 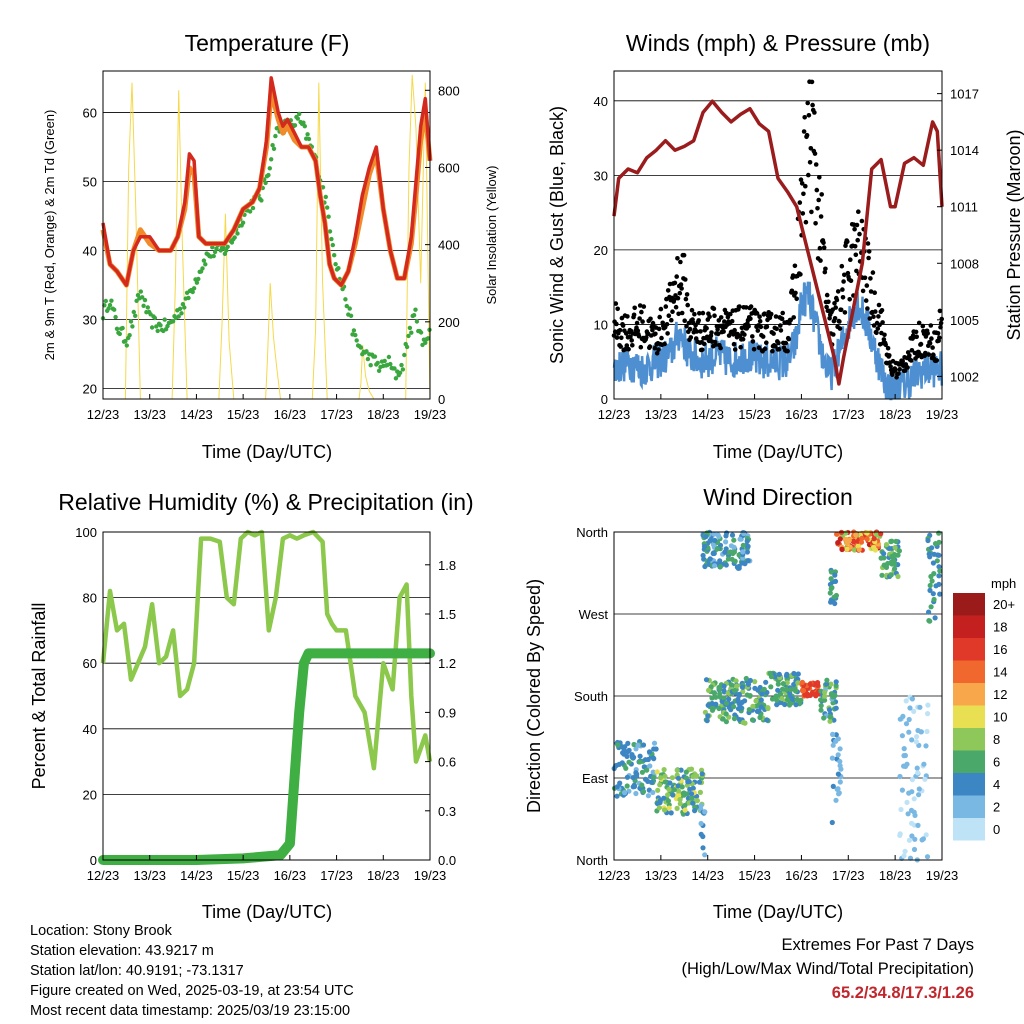 I want to click on y-right-tick-label: 1.8, so click(x=447, y=565).